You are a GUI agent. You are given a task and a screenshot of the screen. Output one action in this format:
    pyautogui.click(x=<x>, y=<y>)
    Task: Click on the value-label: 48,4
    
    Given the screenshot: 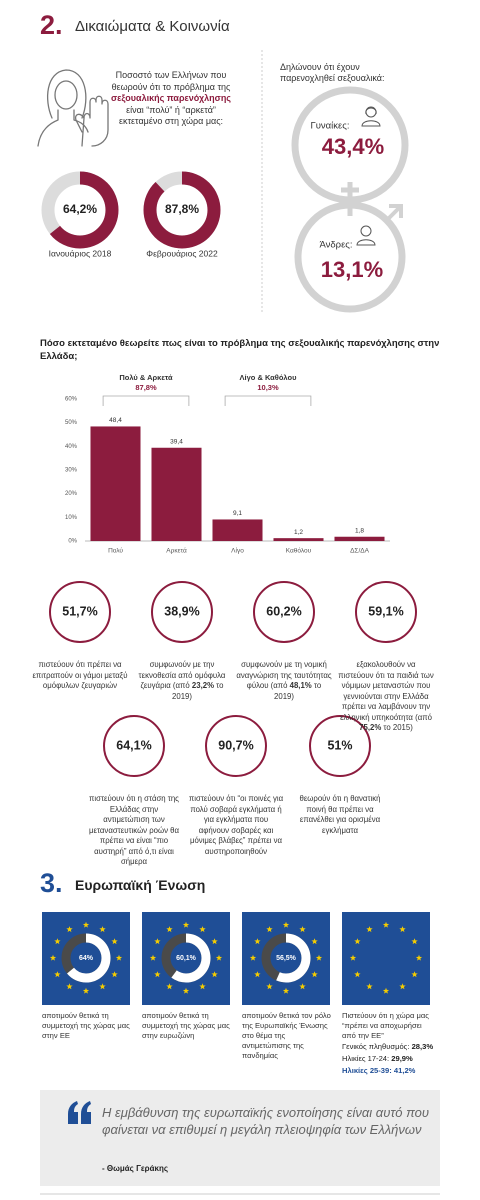 What is the action you would take?
    pyautogui.click(x=115, y=420)
    